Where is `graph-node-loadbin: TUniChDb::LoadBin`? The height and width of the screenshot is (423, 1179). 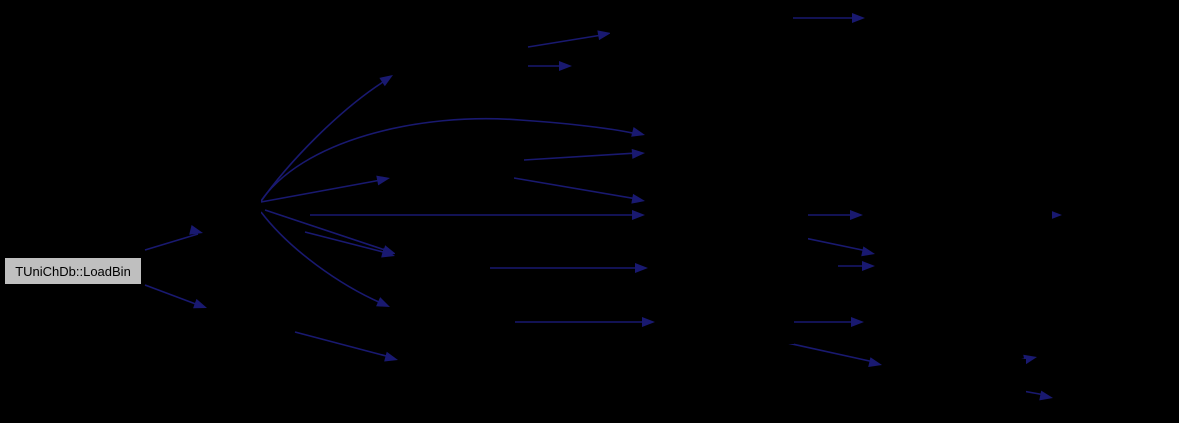 graph-node-loadbin: TUniChDb::LoadBin is located at coordinates (73, 271).